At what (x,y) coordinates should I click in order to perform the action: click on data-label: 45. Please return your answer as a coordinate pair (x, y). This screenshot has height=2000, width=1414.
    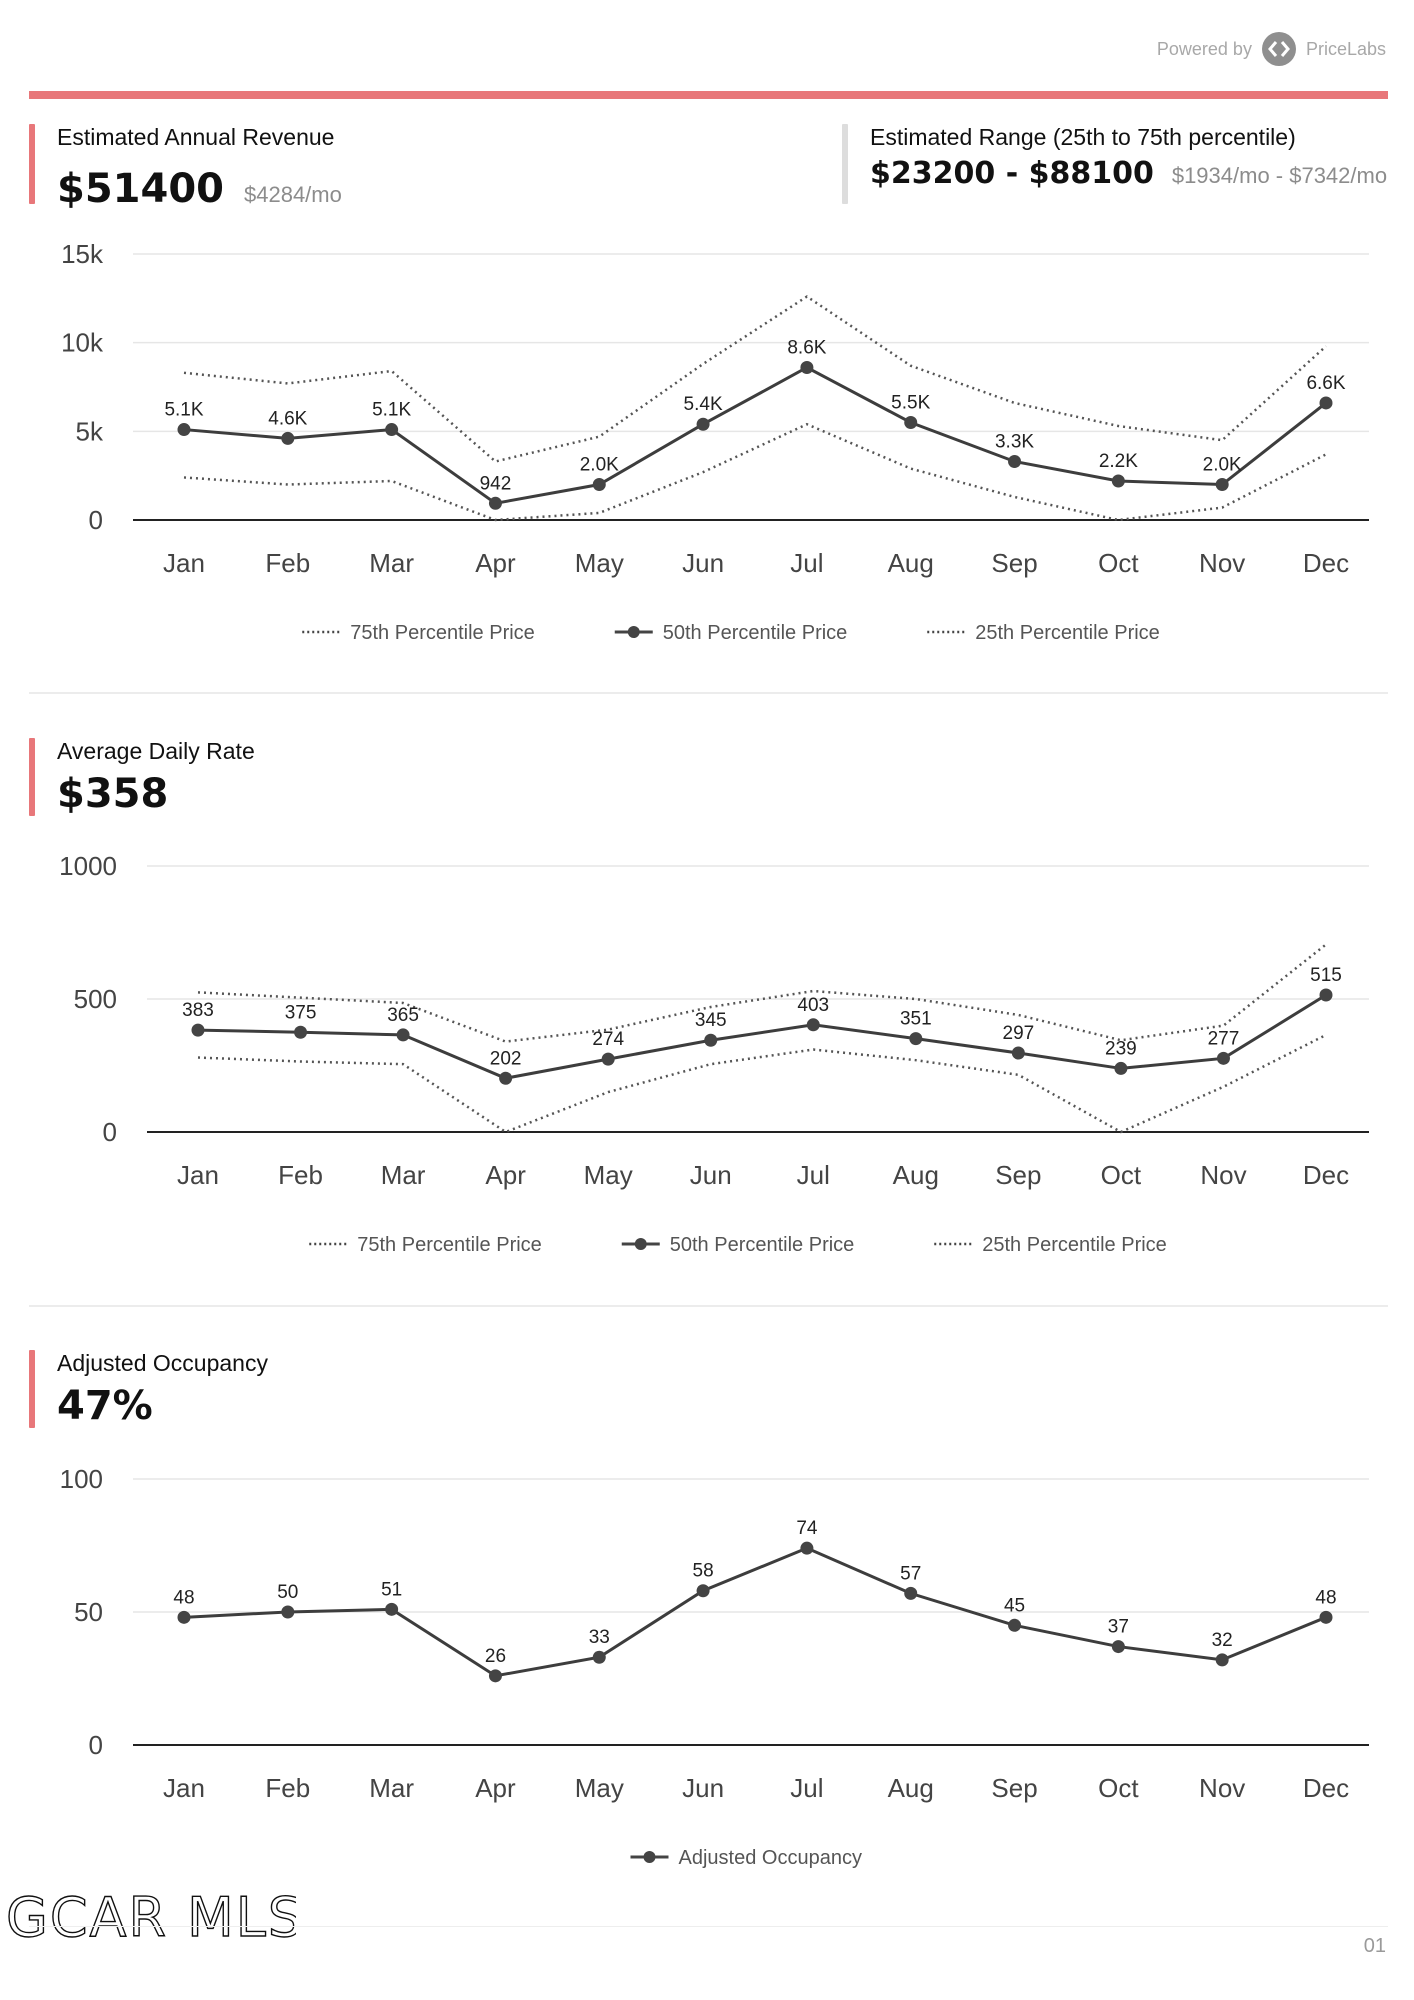
    Looking at the image, I should click on (1014, 1605).